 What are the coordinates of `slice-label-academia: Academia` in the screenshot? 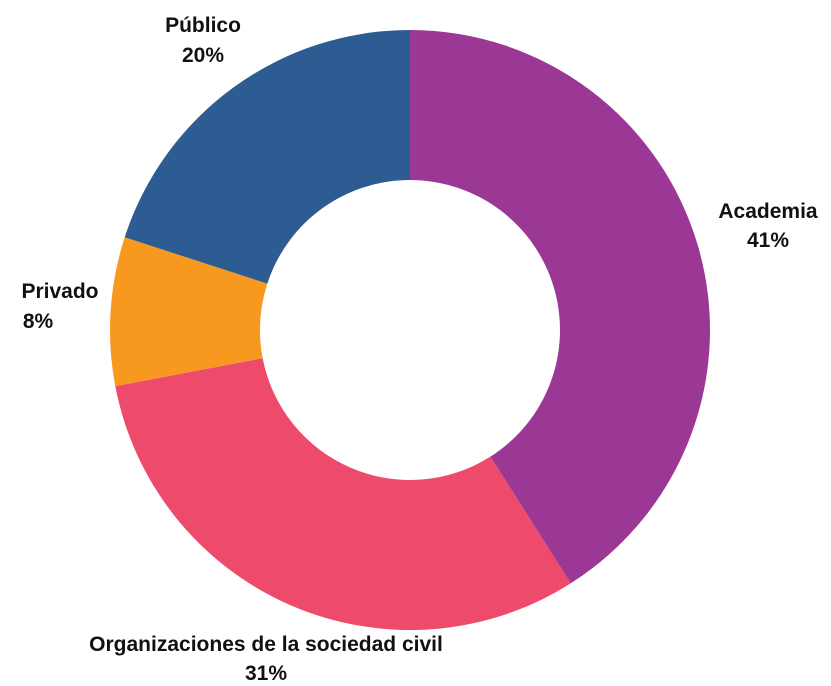 It's located at (768, 211).